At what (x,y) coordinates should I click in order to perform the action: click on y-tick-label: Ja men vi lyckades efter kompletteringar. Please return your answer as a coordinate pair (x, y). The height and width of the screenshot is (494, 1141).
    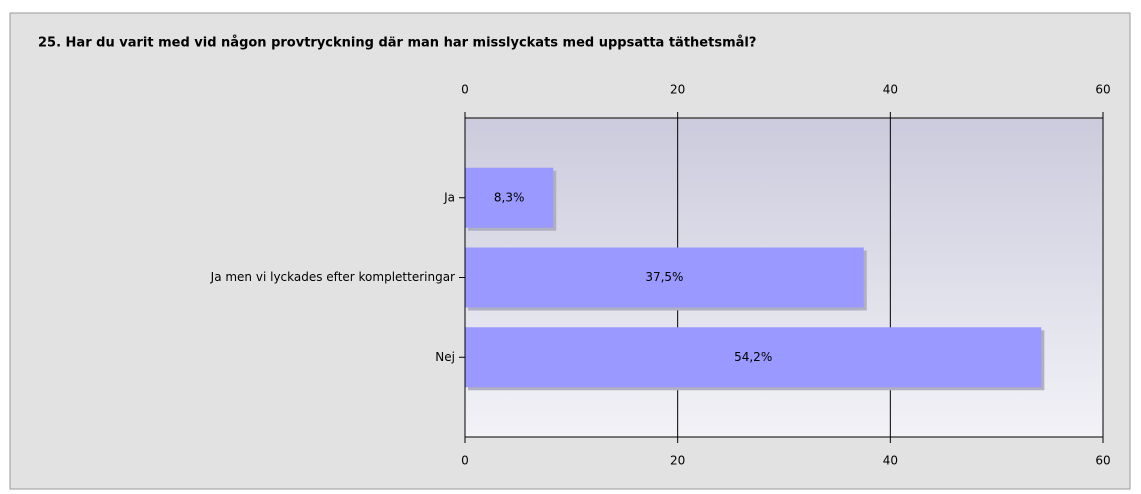
    Looking at the image, I should click on (332, 277).